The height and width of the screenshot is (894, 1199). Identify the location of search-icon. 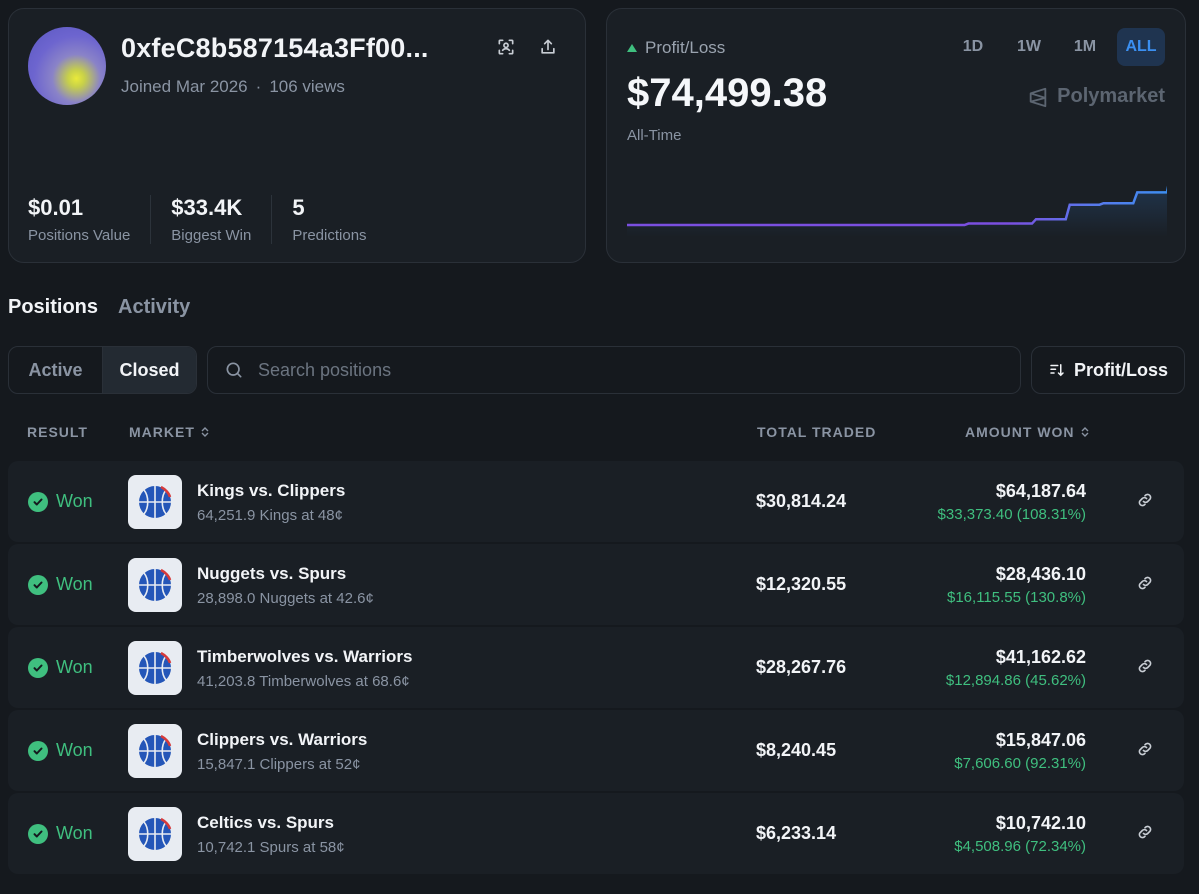
(234, 370).